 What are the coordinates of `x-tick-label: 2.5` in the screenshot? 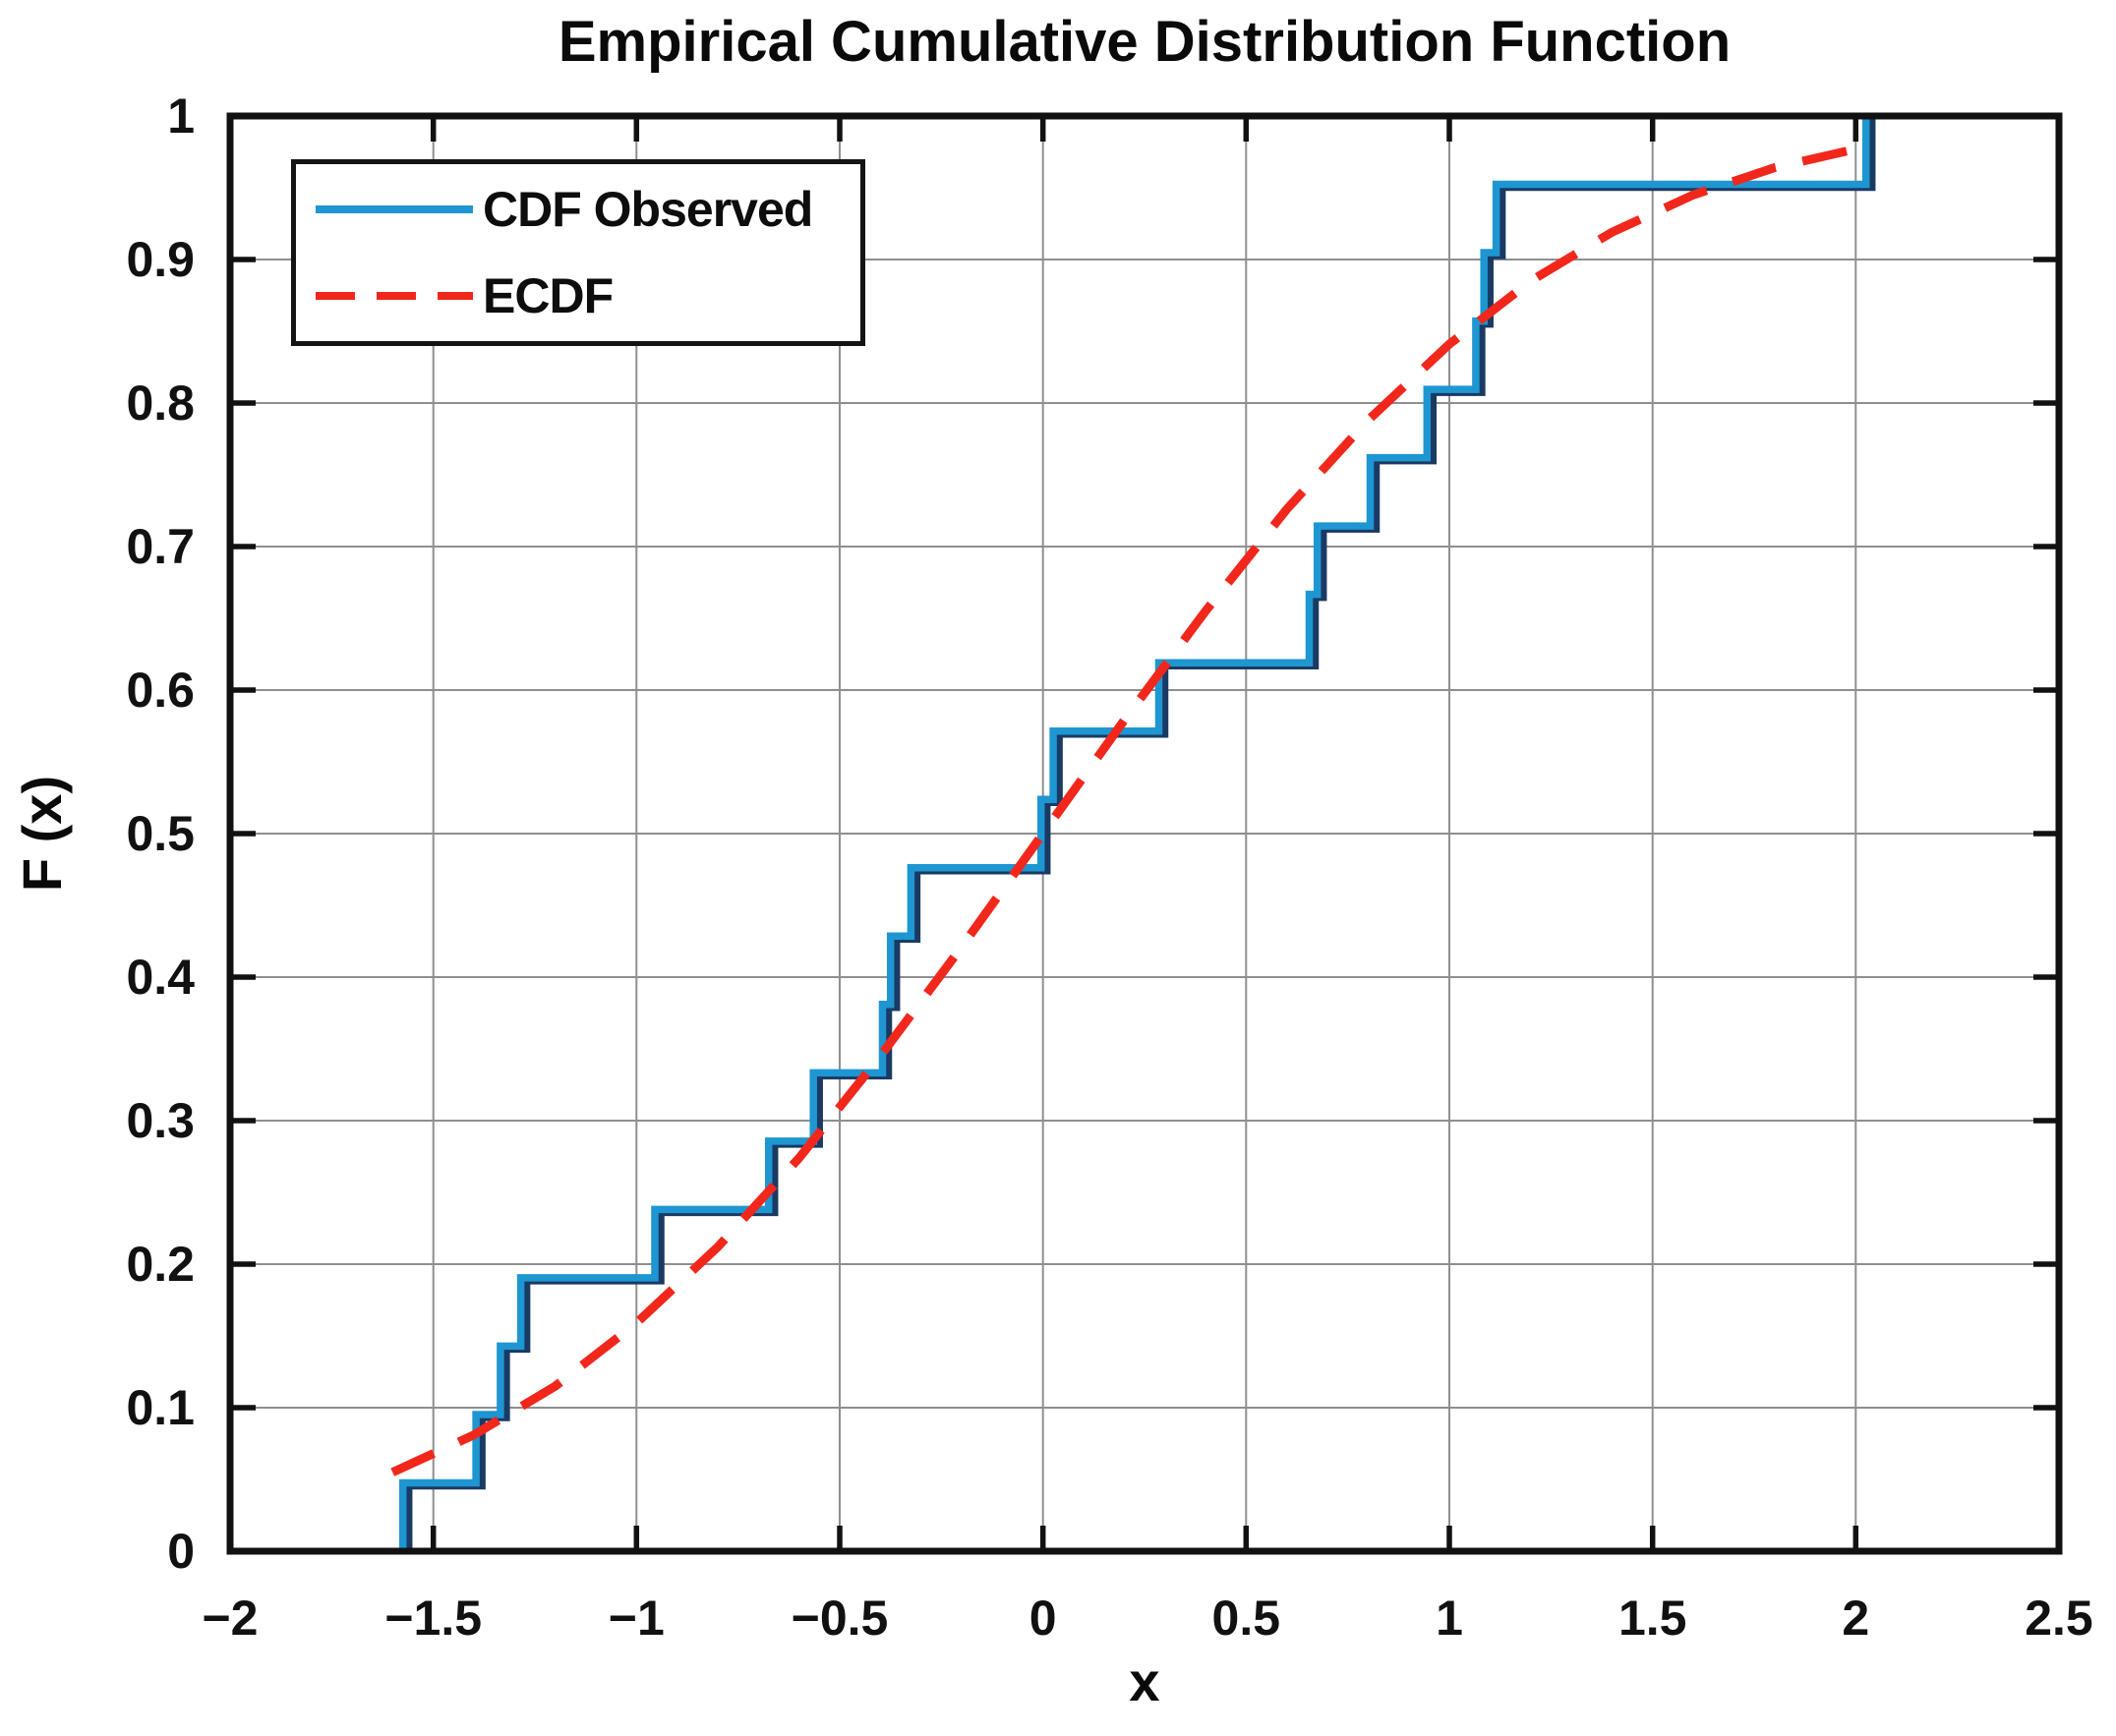 It's located at (2059, 1618).